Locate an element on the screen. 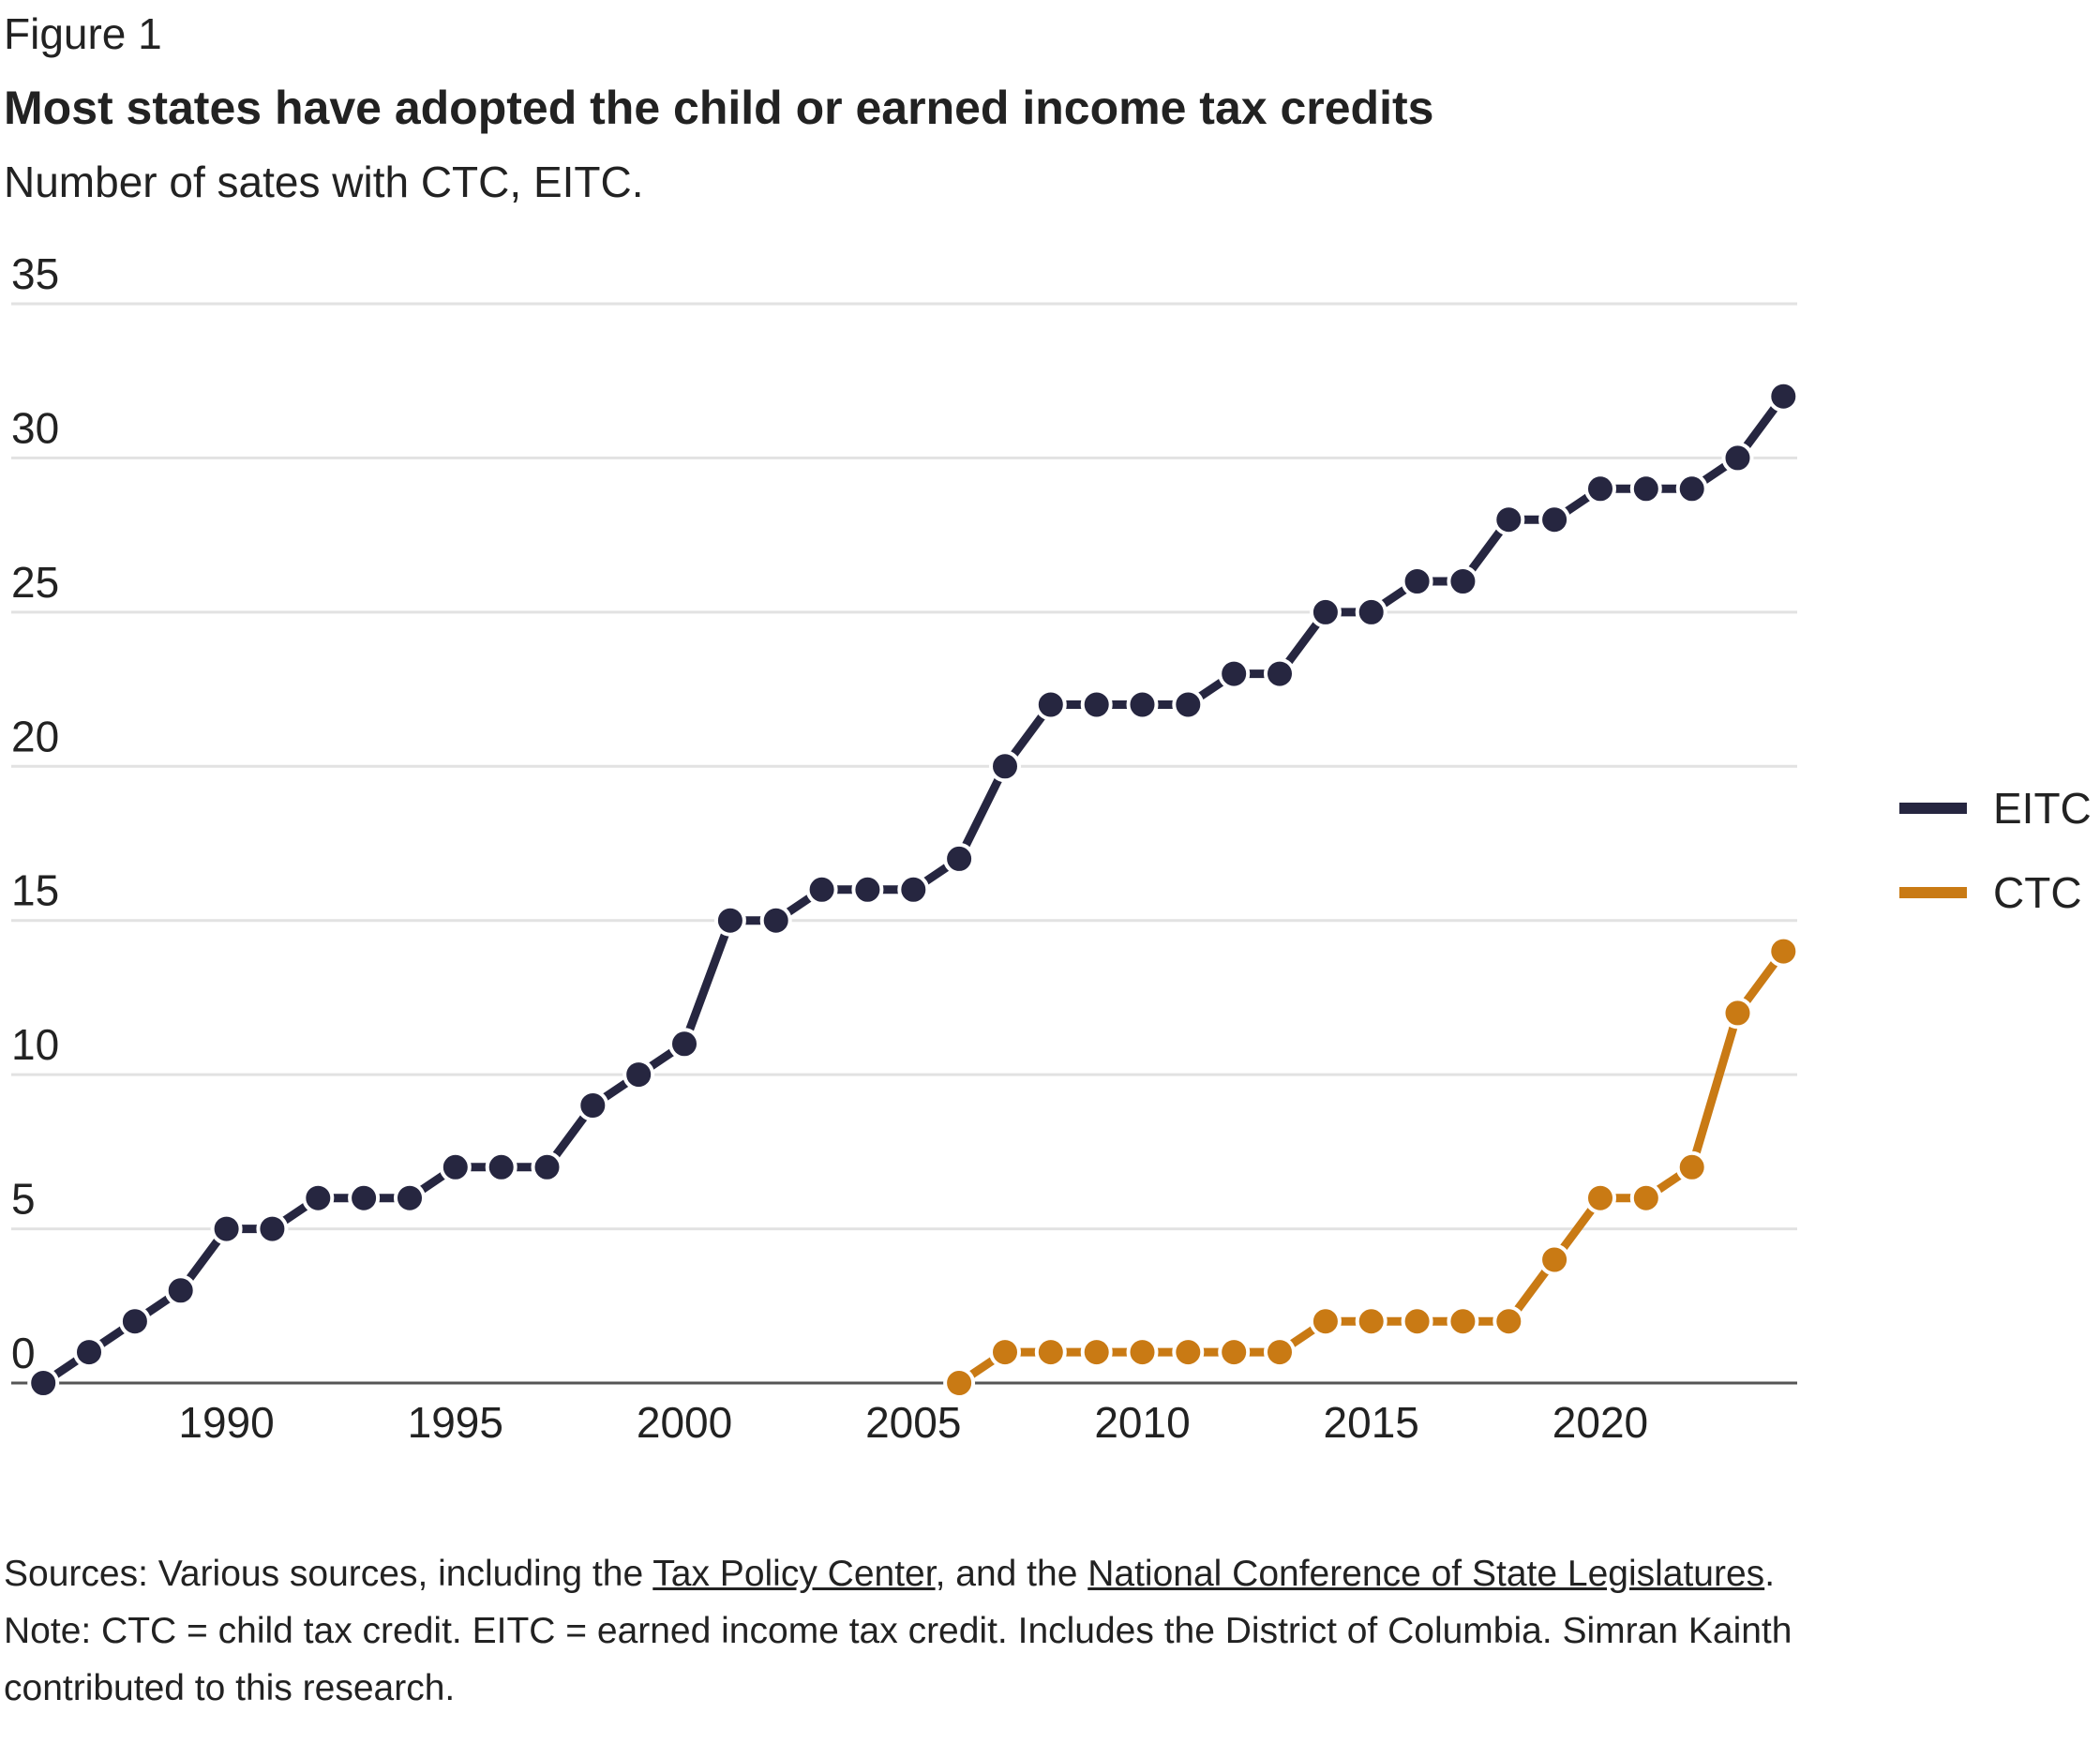 This screenshot has width=2100, height=1744. legend-swatch-eitc is located at coordinates (1933, 808).